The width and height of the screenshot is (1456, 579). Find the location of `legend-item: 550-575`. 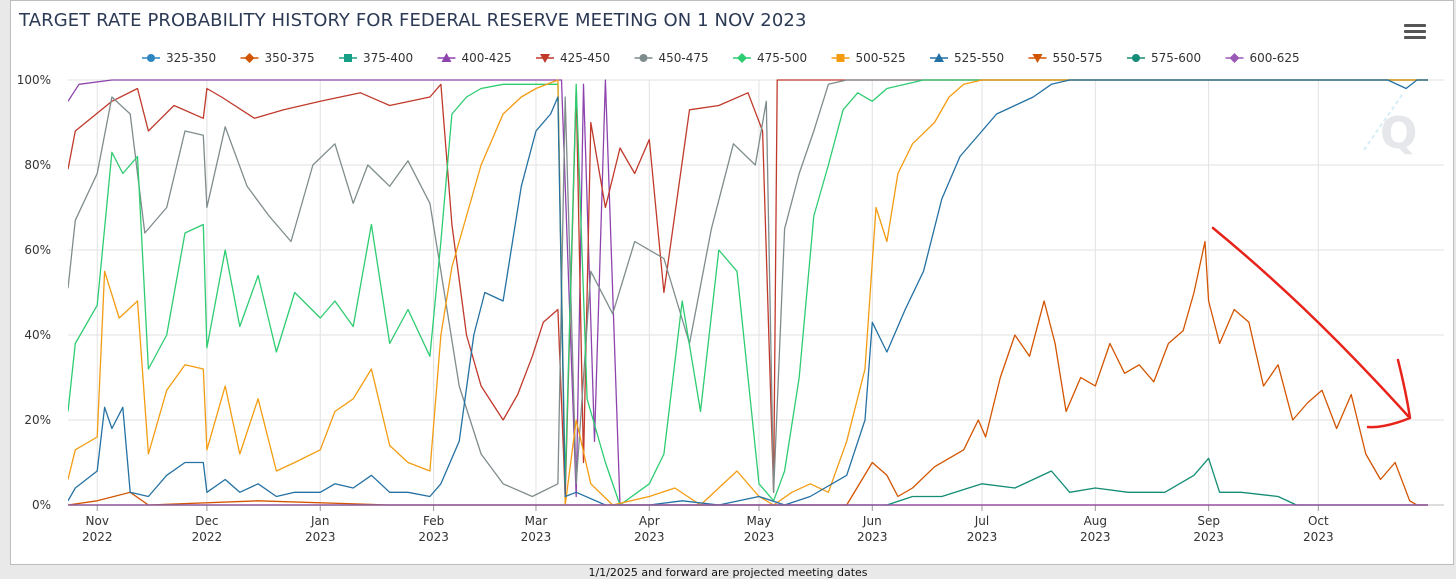

legend-item: 550-575 is located at coordinates (1065, 58).